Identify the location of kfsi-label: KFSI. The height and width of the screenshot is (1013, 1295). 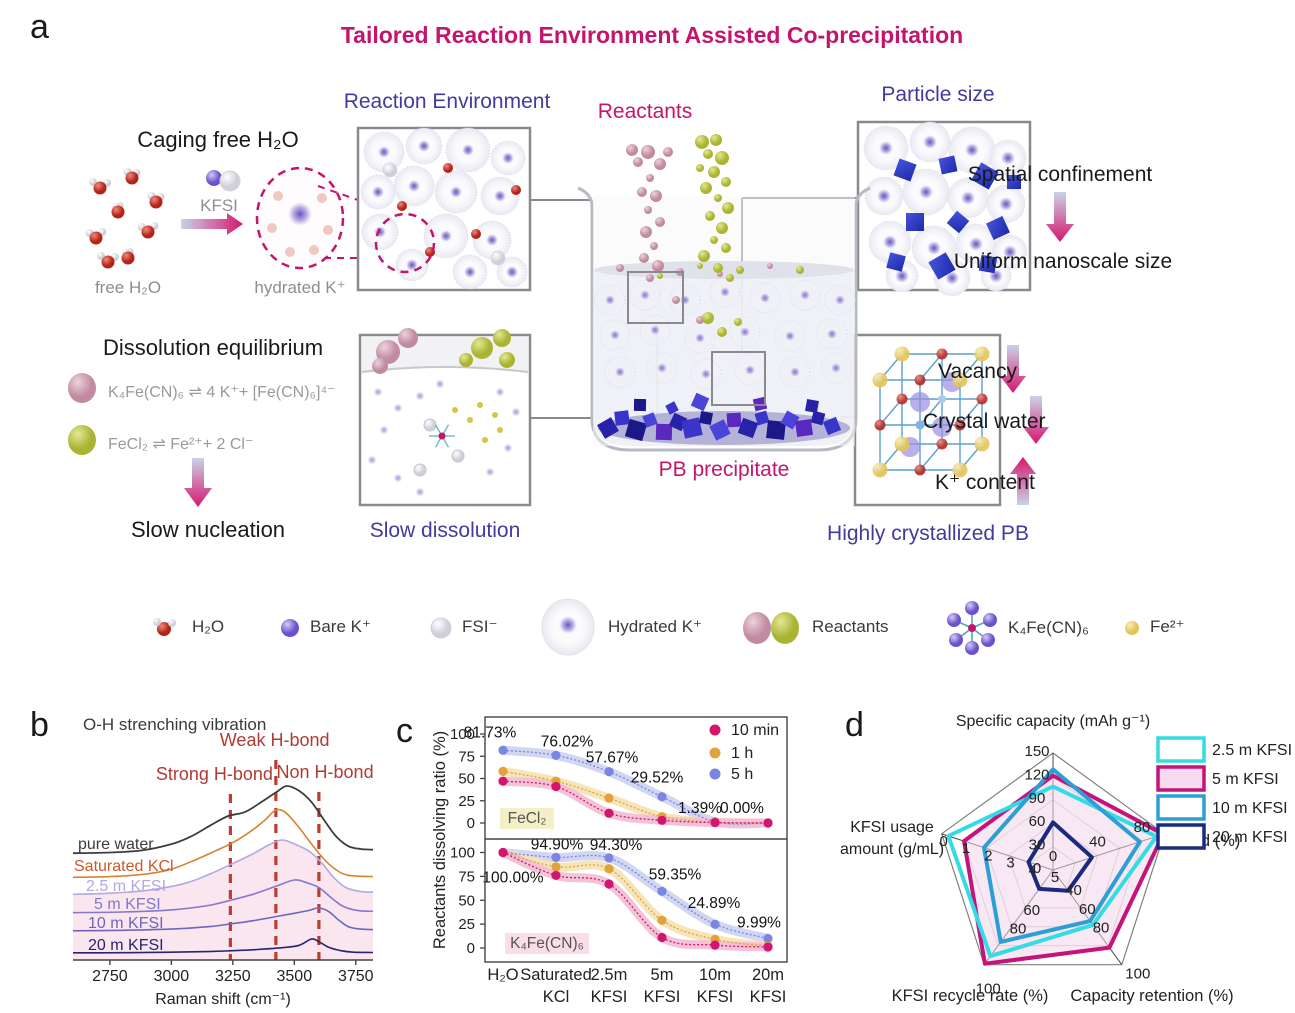
(219, 205).